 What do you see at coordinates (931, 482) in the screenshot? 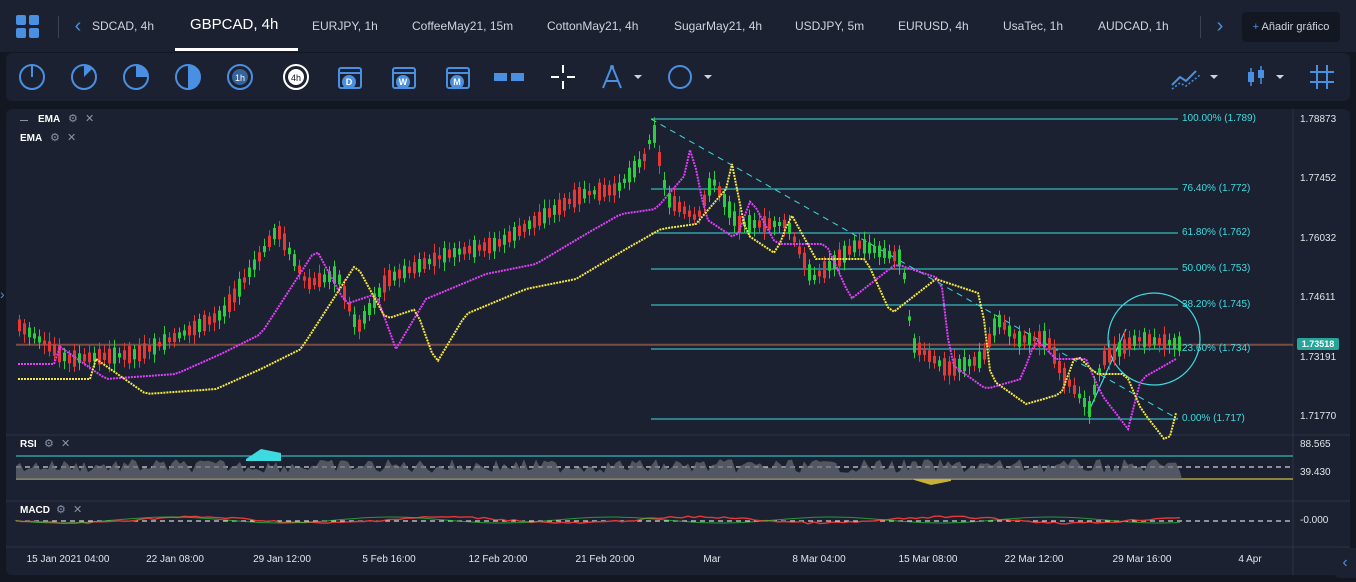
I see `rsi-oversold-fill` at bounding box center [931, 482].